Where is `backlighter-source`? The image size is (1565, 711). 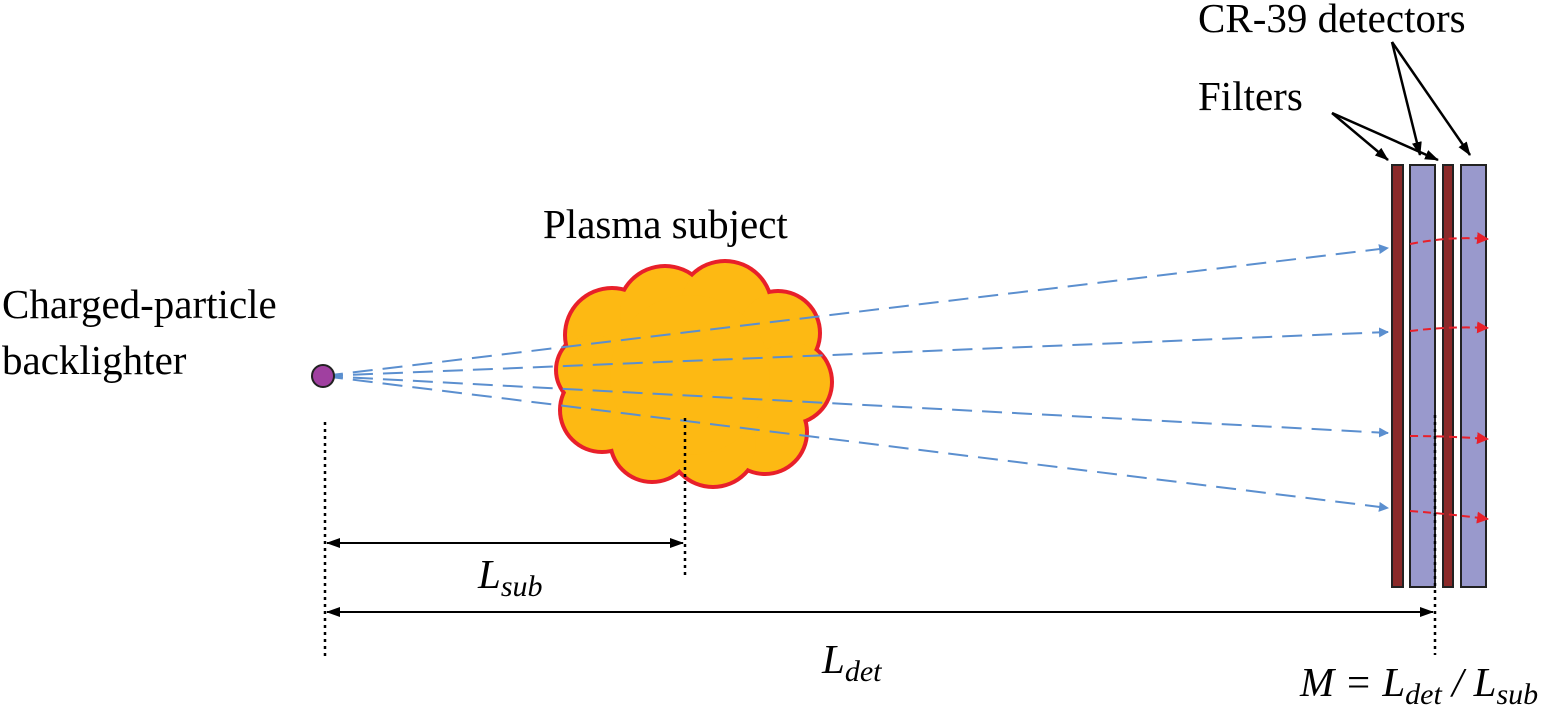
backlighter-source is located at coordinates (323, 376).